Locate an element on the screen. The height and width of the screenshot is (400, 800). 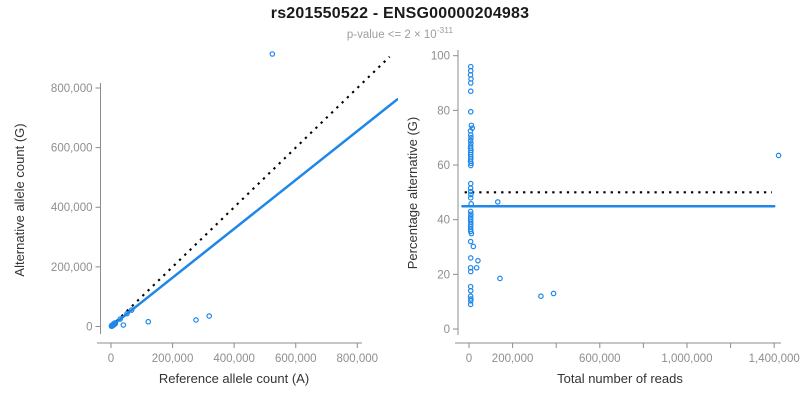
y-tick-label: 600,000 is located at coordinates (72, 149).